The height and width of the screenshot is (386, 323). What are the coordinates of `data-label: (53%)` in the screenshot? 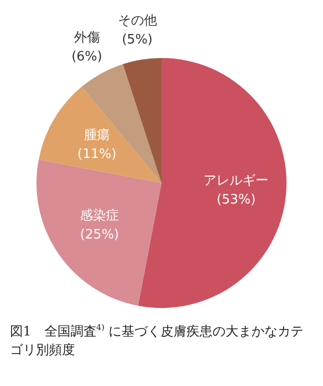 It's located at (236, 200).